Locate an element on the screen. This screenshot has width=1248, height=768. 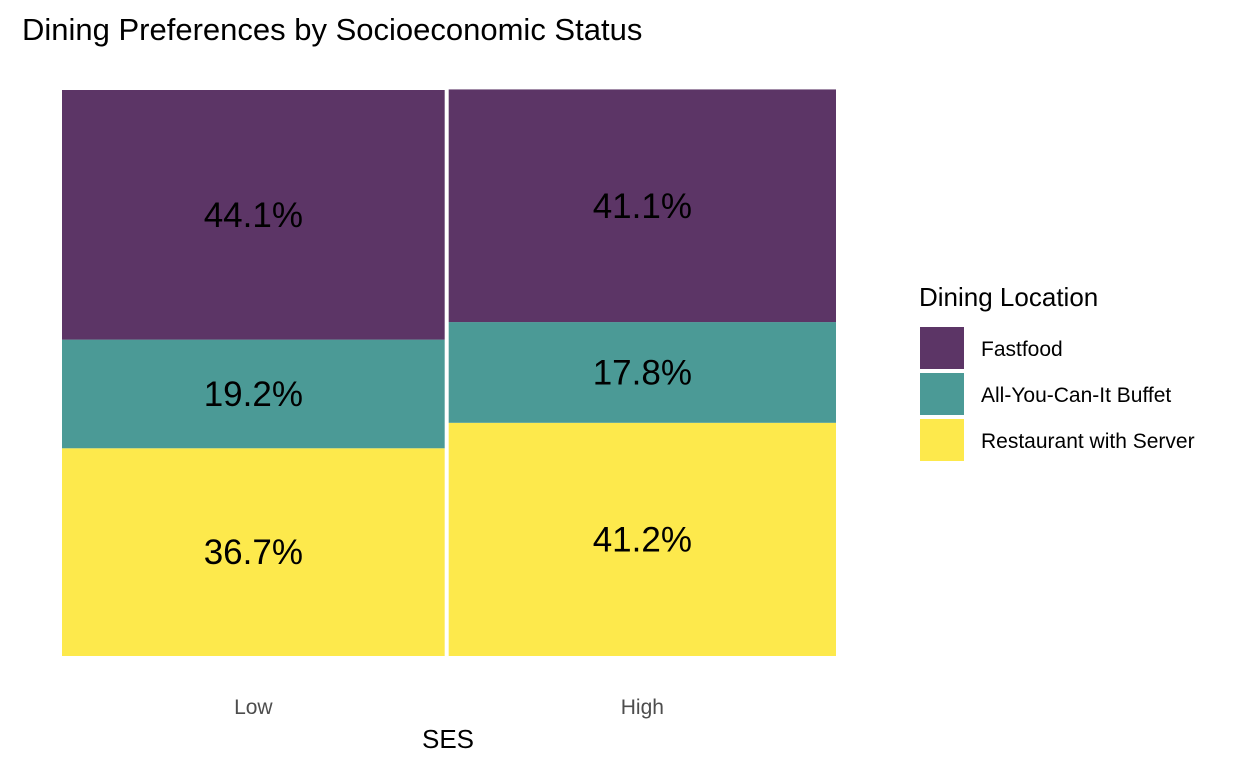
x-axis-ticks: Low High is located at coordinates (449, 707).